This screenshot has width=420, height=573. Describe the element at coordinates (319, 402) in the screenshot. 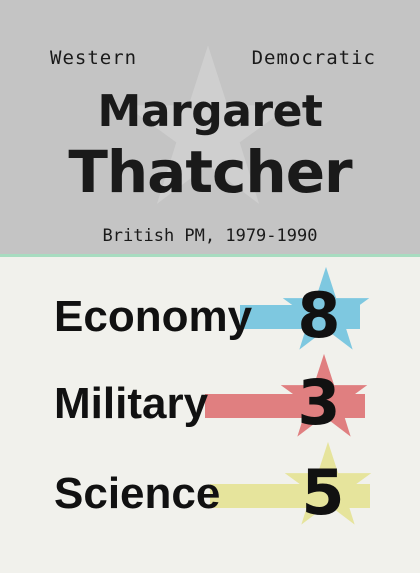

I see `stat-value: 3` at that location.